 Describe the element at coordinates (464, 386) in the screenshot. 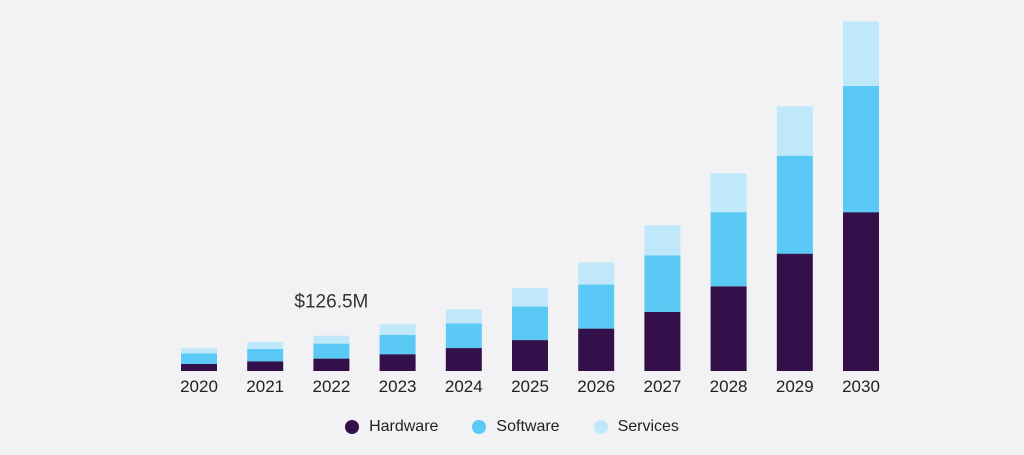

I see `x-tick-label-2024: 2024` at that location.